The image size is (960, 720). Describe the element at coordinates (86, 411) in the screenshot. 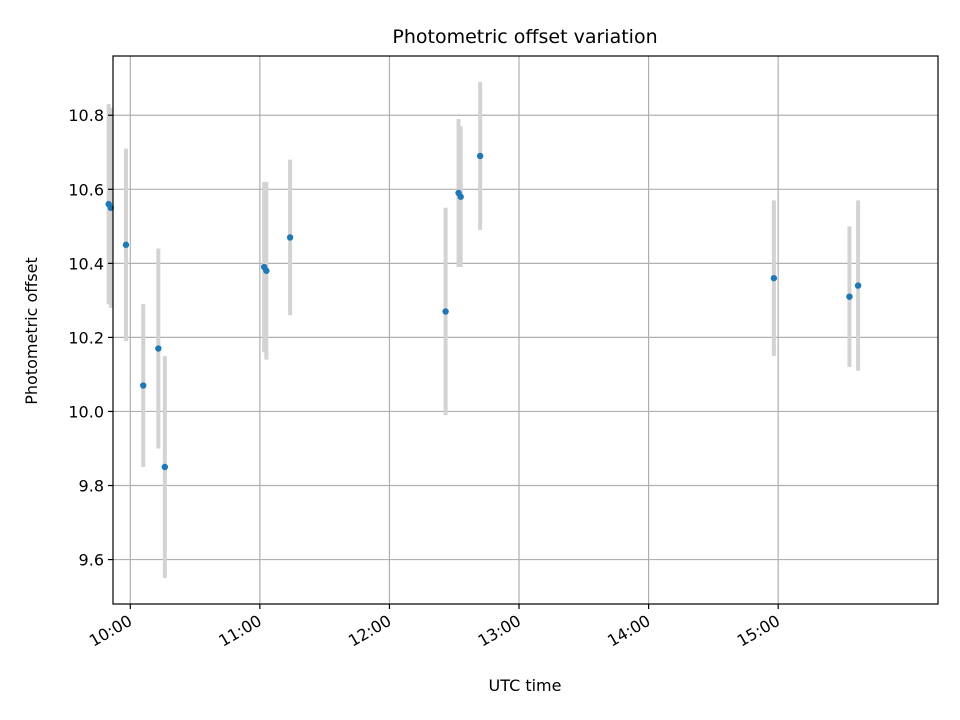

I see `y-tick-label: 10.0` at that location.